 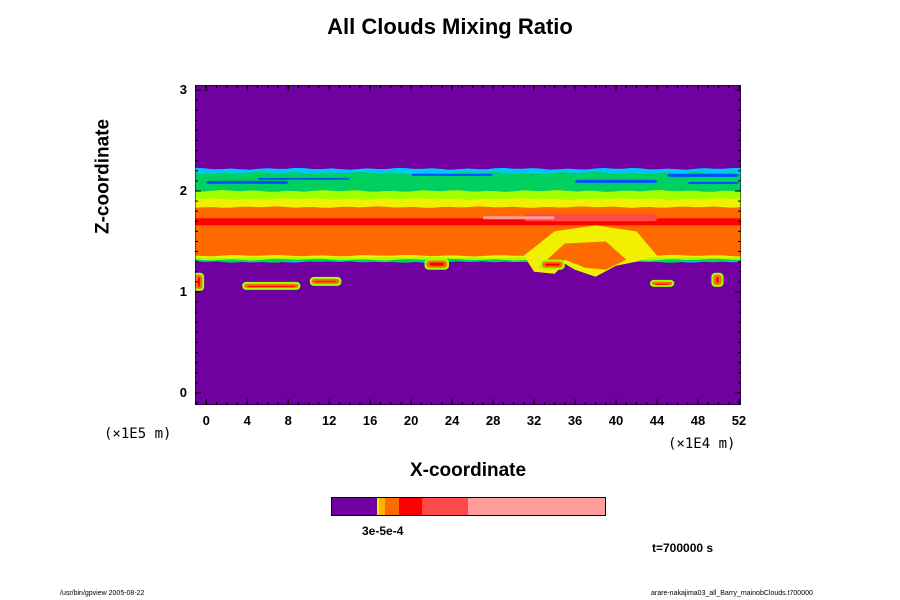 What do you see at coordinates (468, 222) in the screenshot?
I see `red-layer` at bounding box center [468, 222].